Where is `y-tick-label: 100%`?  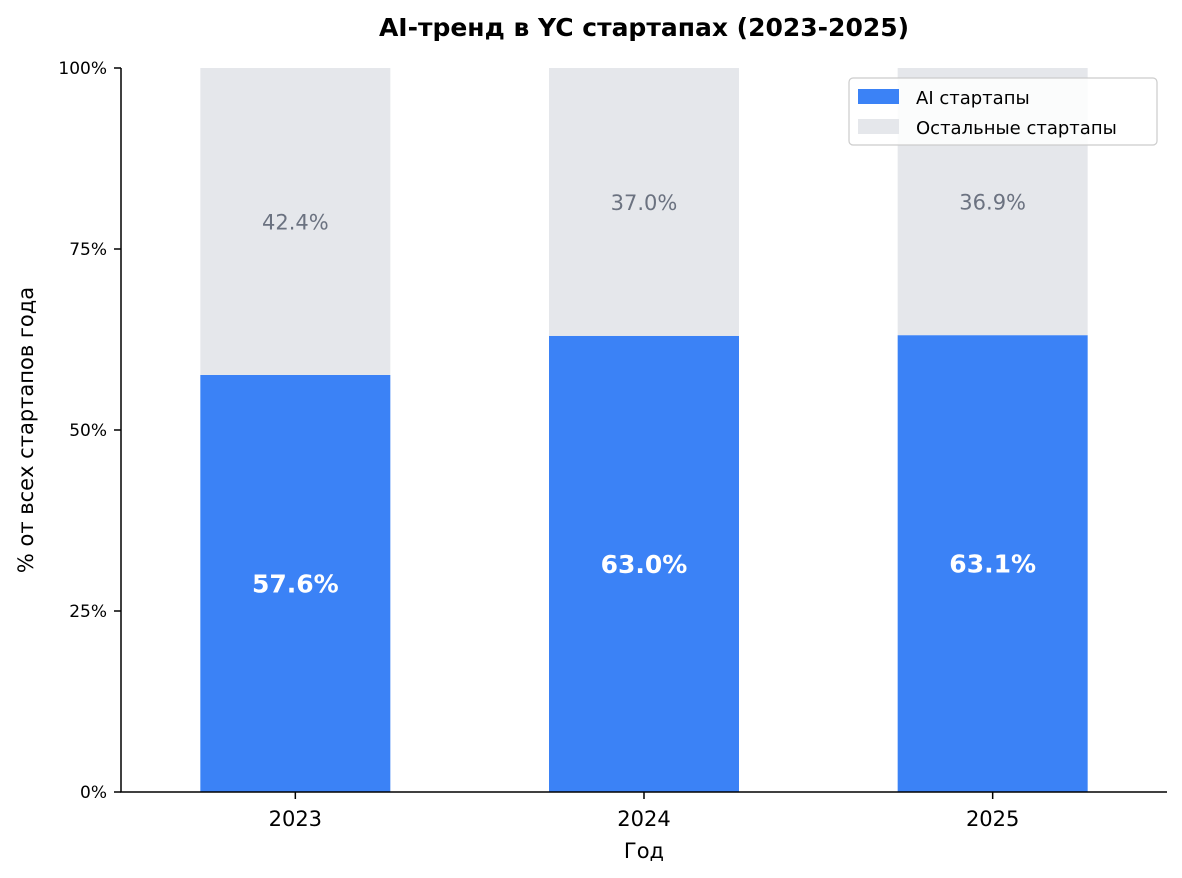 y-tick-label: 100% is located at coordinates (82, 69).